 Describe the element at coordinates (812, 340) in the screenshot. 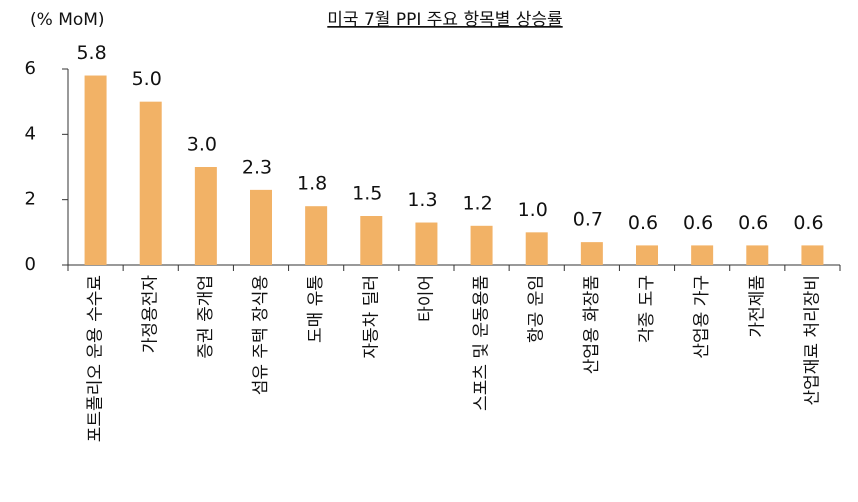

I see `x-tick-label: 산업재료 처리장비` at that location.